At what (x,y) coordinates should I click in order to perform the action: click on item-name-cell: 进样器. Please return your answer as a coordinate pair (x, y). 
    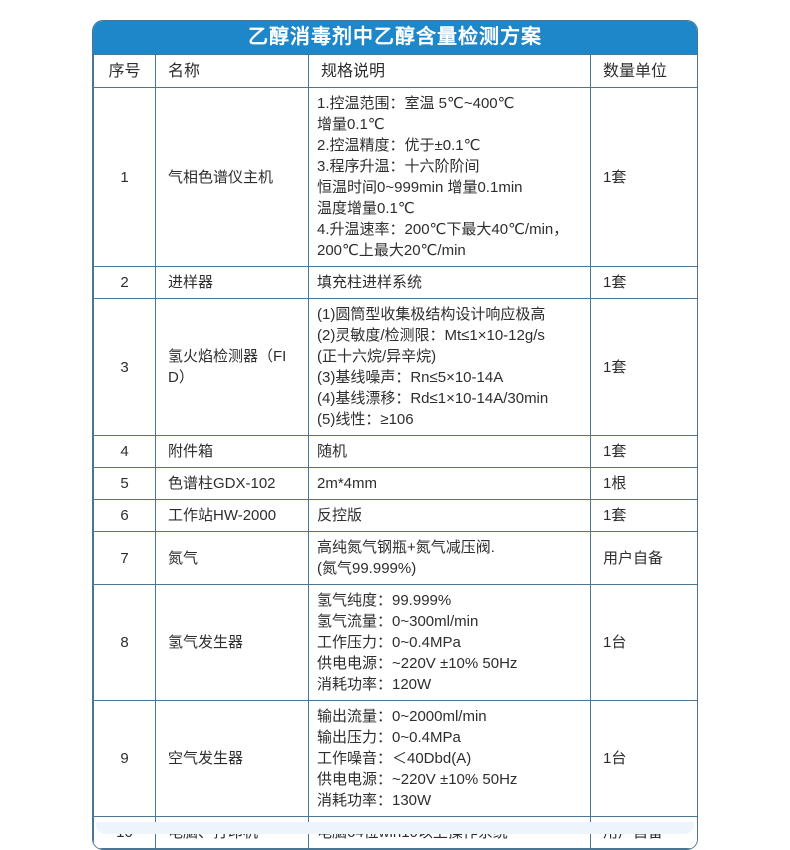
    Looking at the image, I should click on (232, 282).